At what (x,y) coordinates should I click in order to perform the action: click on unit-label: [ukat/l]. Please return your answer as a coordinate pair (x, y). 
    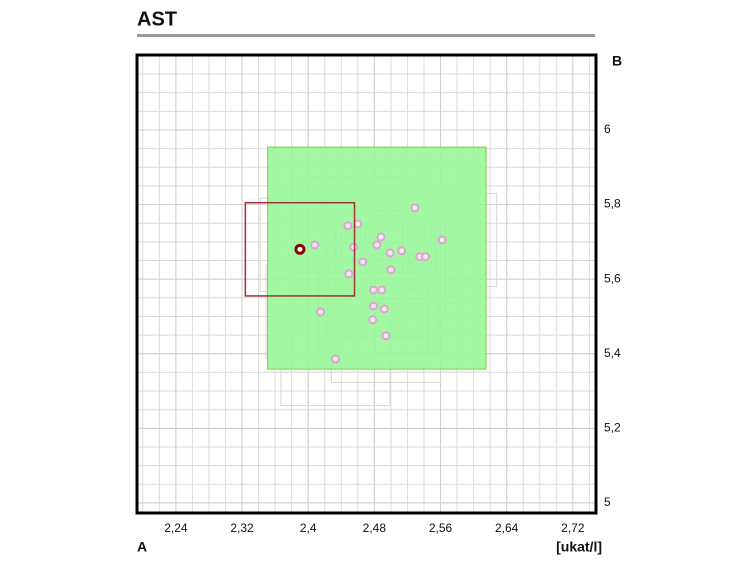
    Looking at the image, I should click on (579, 547).